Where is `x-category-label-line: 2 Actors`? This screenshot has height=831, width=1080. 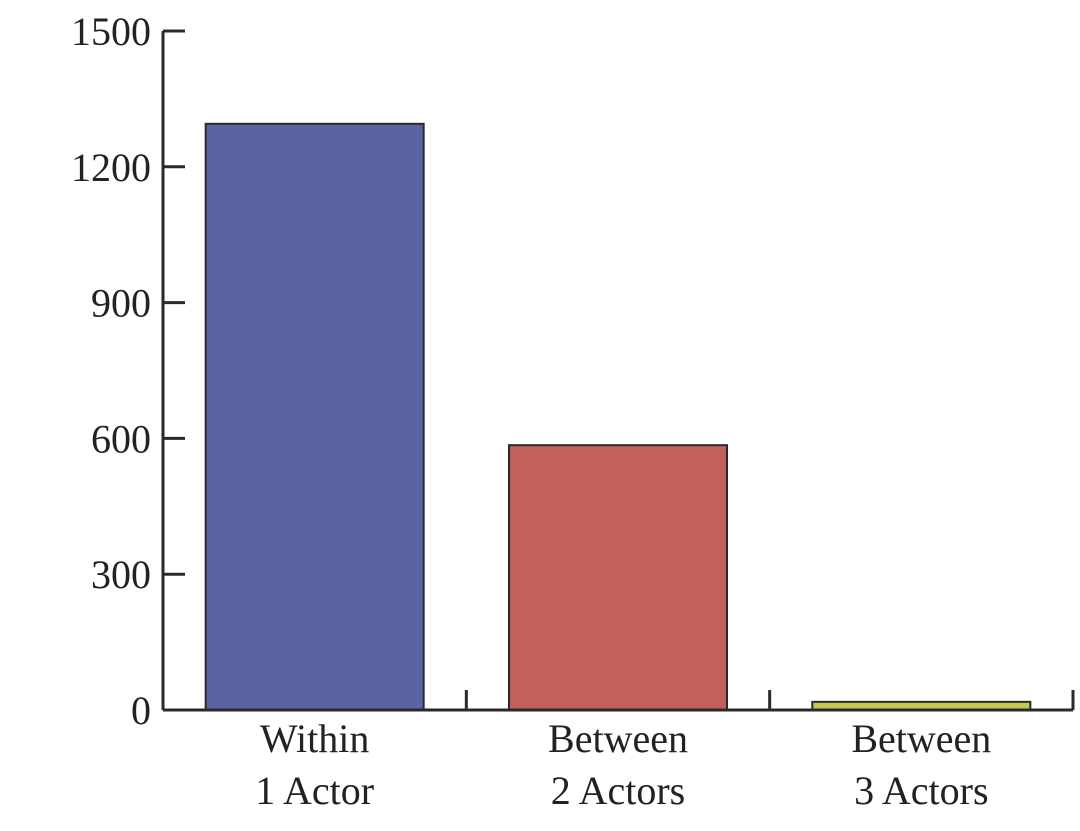
x-category-label-line: 2 Actors is located at coordinates (618, 790).